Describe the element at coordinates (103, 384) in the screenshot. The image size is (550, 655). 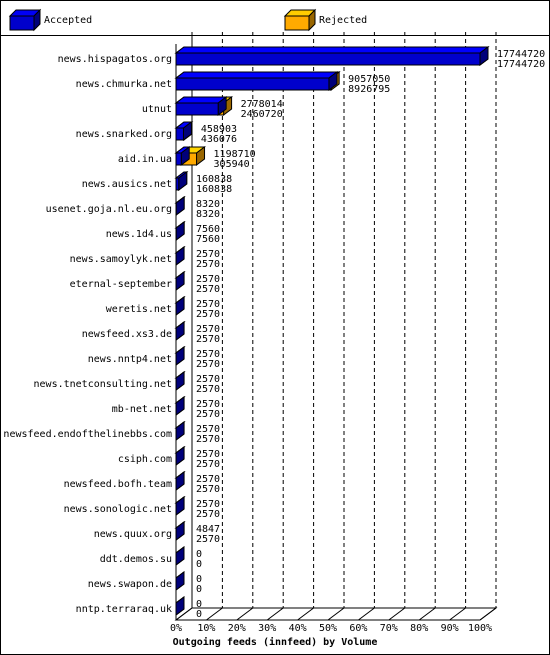
I see `y-tick-label: news.tnetconsulting.net` at that location.